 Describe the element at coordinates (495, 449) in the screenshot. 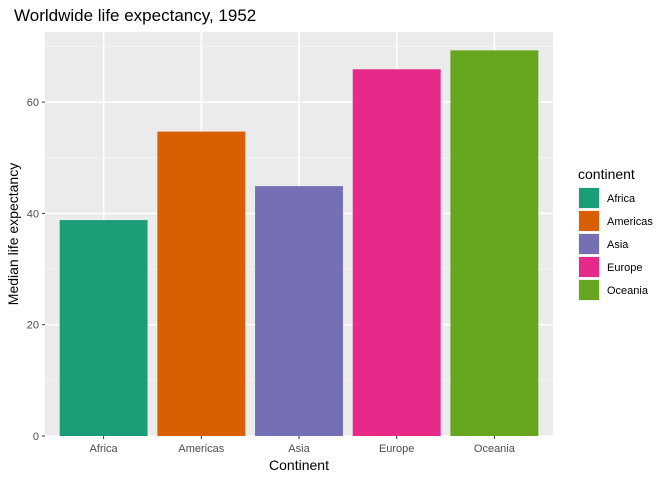

I see `x-tick-label: Oceania` at that location.